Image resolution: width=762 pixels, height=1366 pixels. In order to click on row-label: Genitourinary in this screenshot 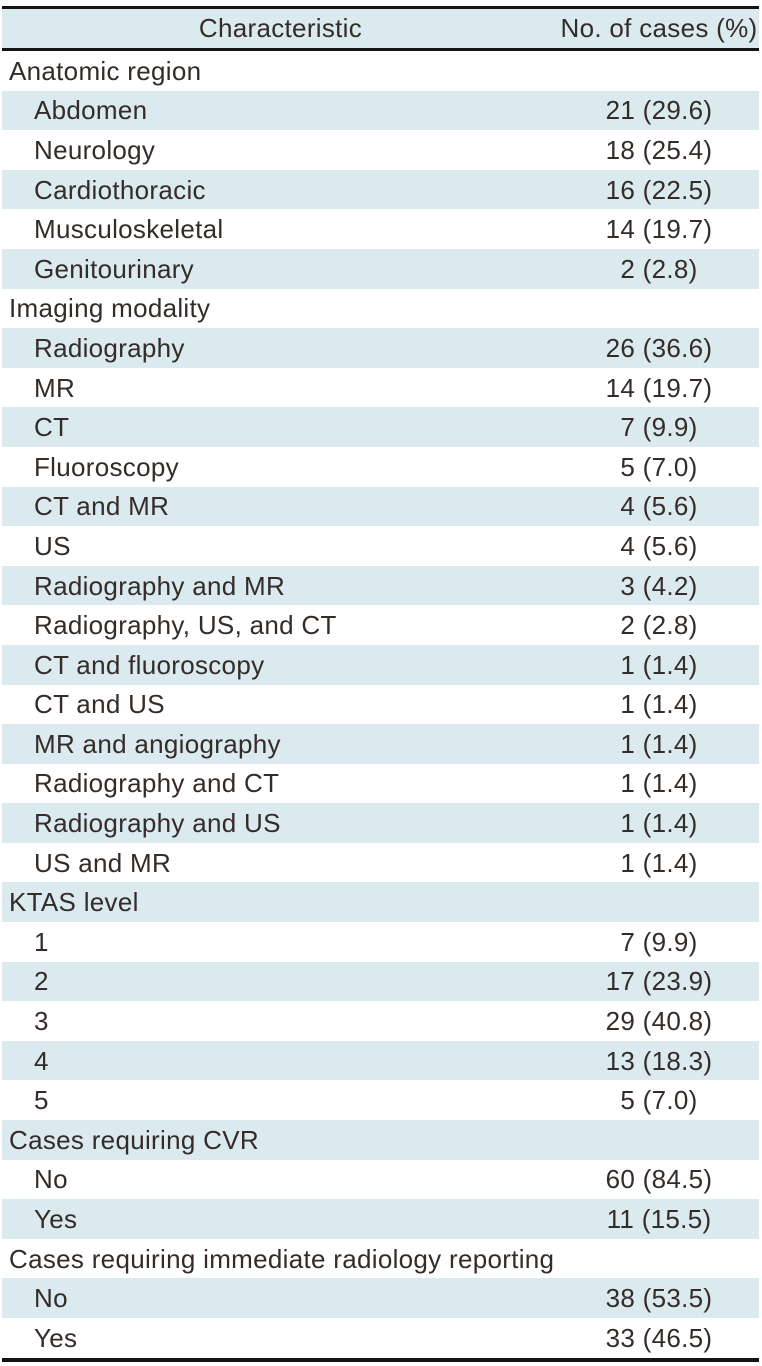, I will do `click(114, 268)`.